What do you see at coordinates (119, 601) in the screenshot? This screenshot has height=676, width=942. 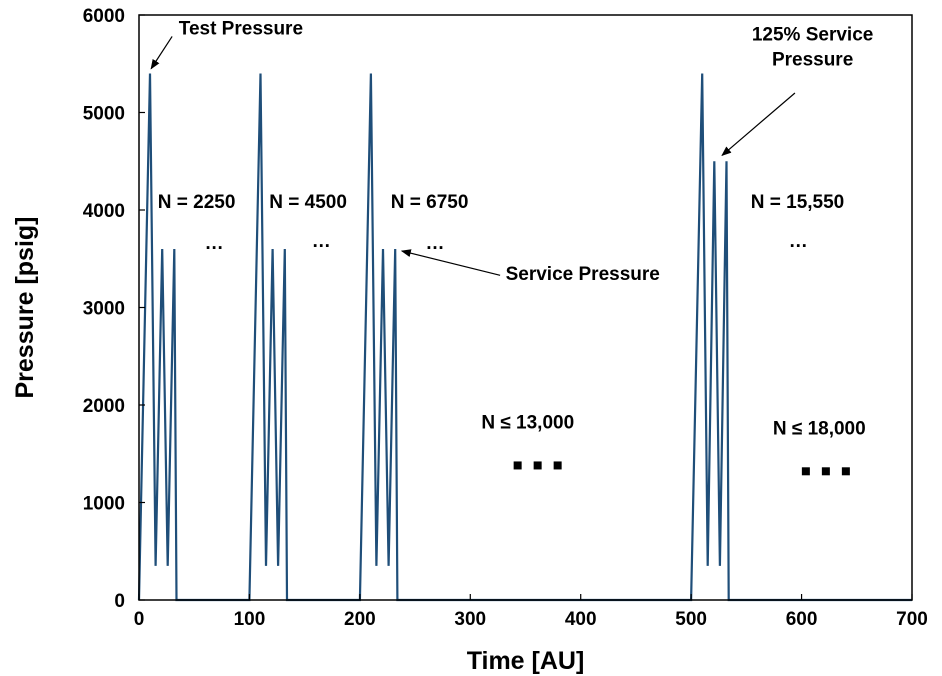 I see `y-tick-label: 0` at bounding box center [119, 601].